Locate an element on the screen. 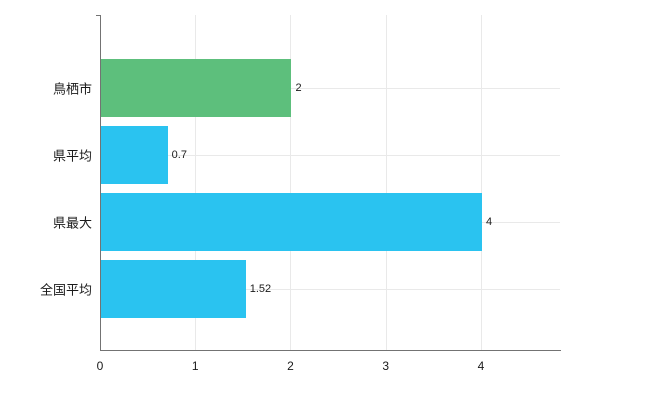 The width and height of the screenshot is (650, 400). y-axis-line is located at coordinates (100, 182).